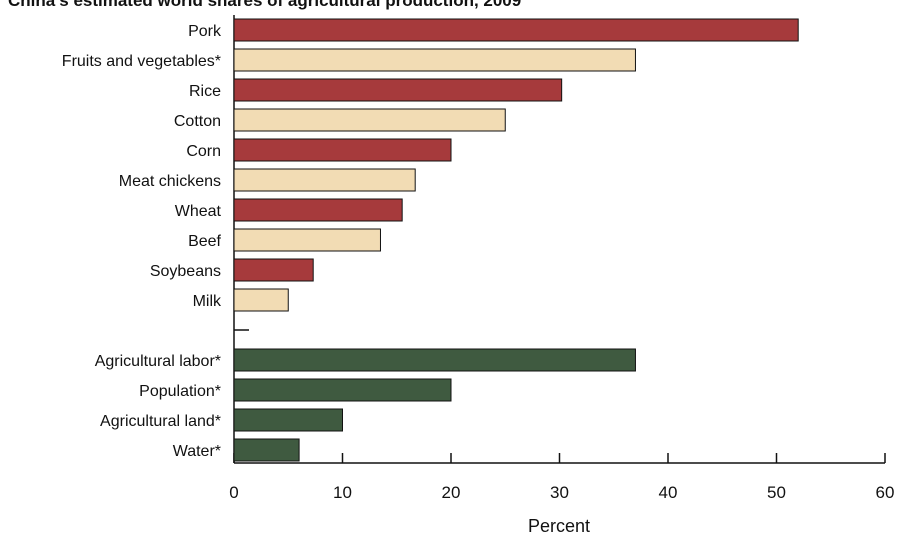 This screenshot has width=899, height=536. What do you see at coordinates (885, 492) in the screenshot?
I see `x-tick-label: 60` at bounding box center [885, 492].